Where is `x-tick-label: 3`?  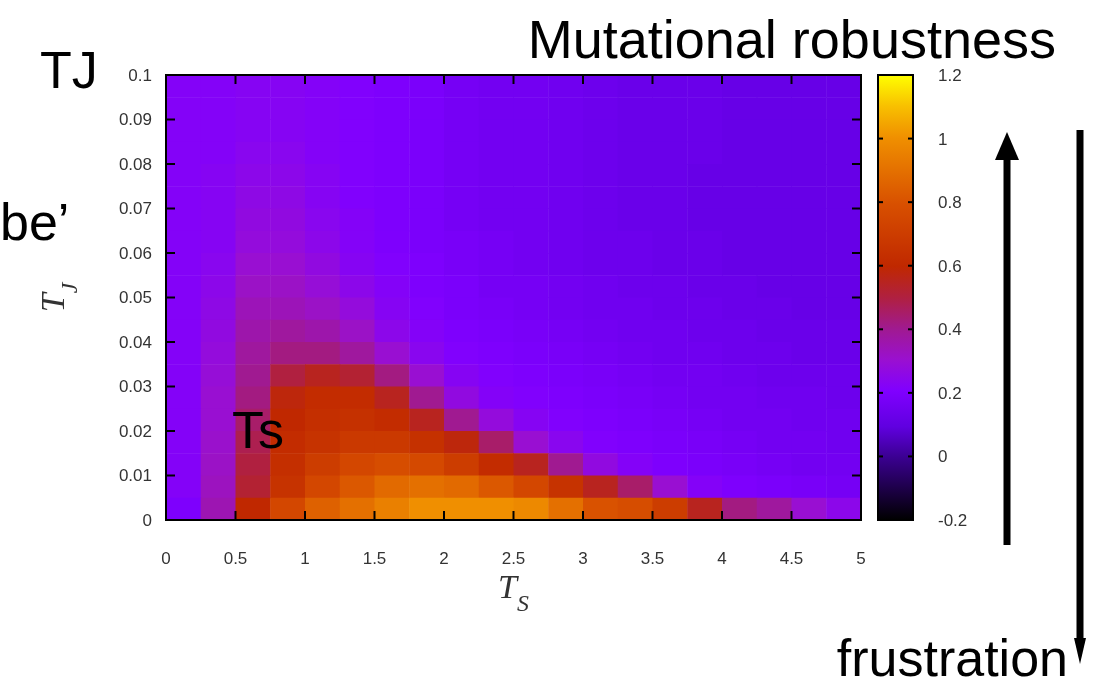 x-tick-label: 3 is located at coordinates (583, 558).